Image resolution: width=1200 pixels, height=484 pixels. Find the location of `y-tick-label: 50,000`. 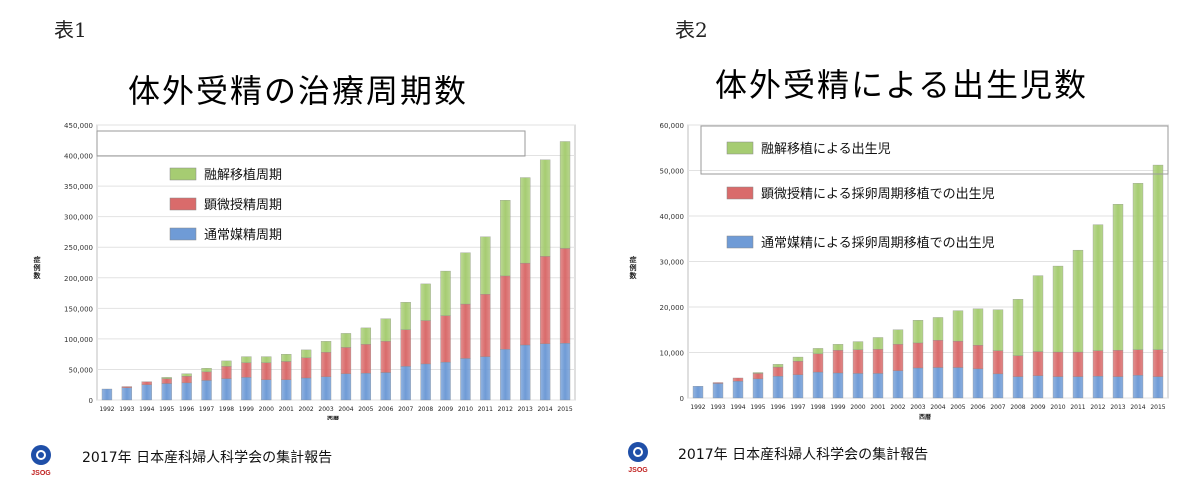

y-tick-label: 50,000 is located at coordinates (81, 370).